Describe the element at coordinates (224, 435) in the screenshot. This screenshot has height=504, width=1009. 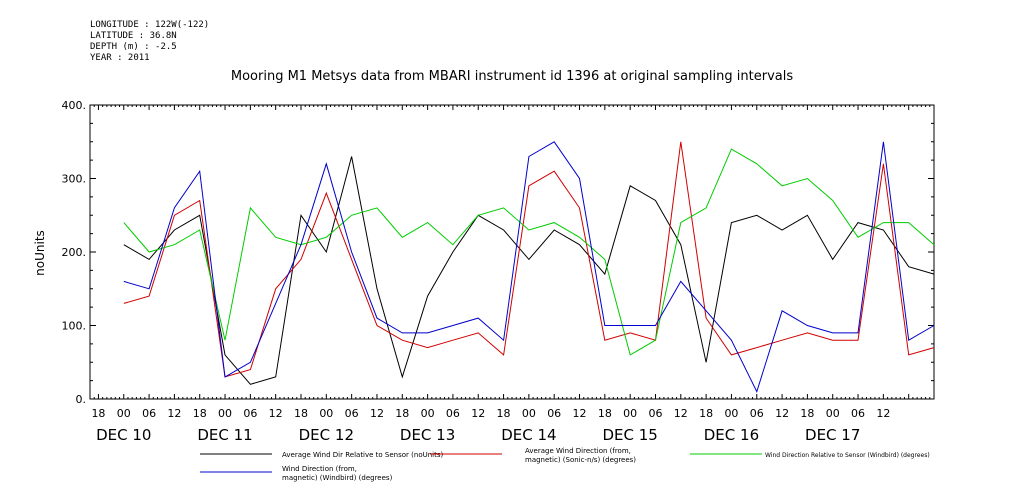
I see `x-day-label: DEC 11` at that location.